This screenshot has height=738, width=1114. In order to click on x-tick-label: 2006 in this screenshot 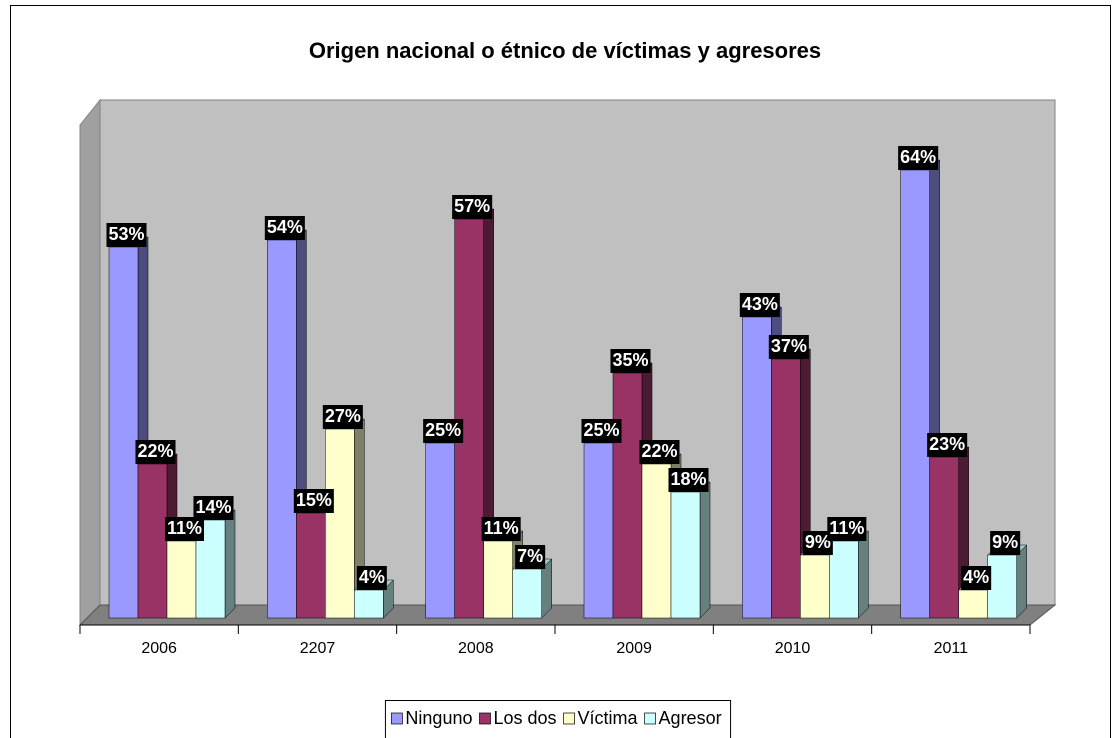, I will do `click(159, 648)`.